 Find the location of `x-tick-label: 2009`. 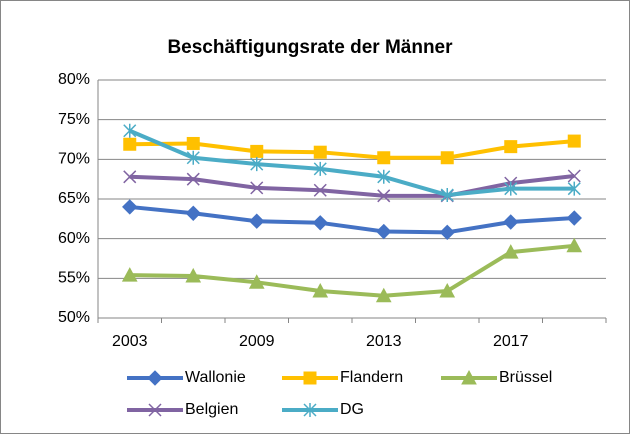

x-tick-label: 2009 is located at coordinates (257, 341).